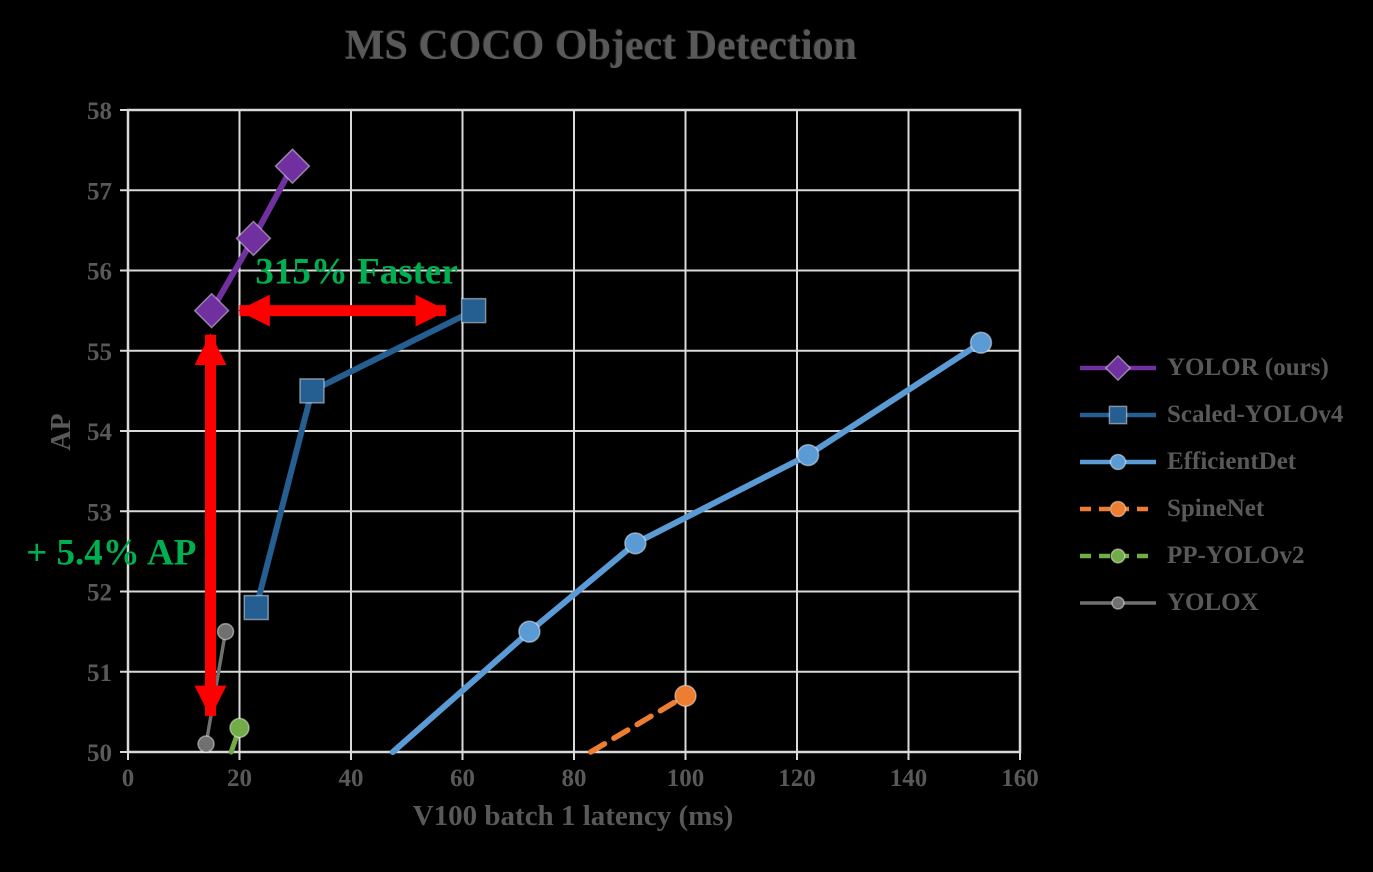 The width and height of the screenshot is (1373, 872). What do you see at coordinates (797, 778) in the screenshot?
I see `svg-text: 120` at bounding box center [797, 778].